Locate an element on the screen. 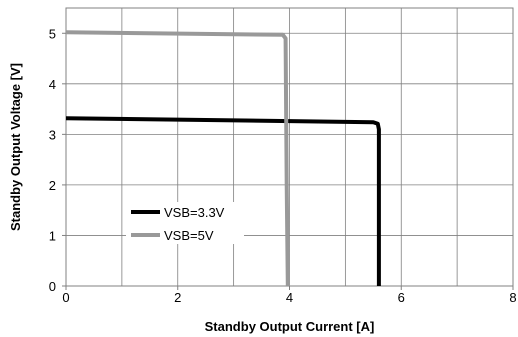 The image size is (518, 337). x-tick-label: 6 is located at coordinates (401, 297).